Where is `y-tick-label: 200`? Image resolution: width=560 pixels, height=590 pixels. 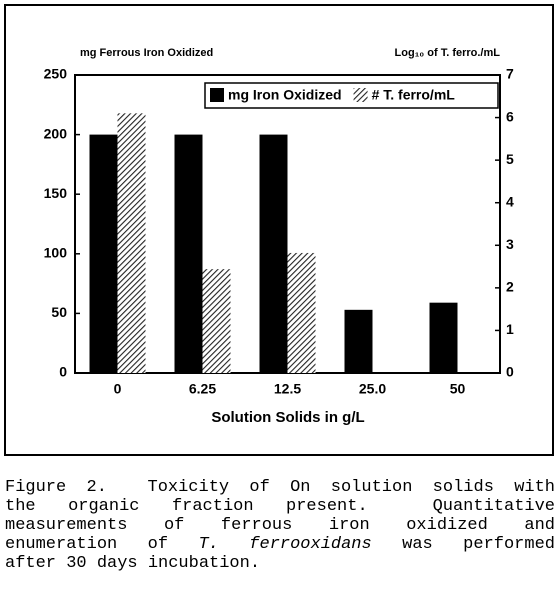 y-tick-label: 200 is located at coordinates (56, 133).